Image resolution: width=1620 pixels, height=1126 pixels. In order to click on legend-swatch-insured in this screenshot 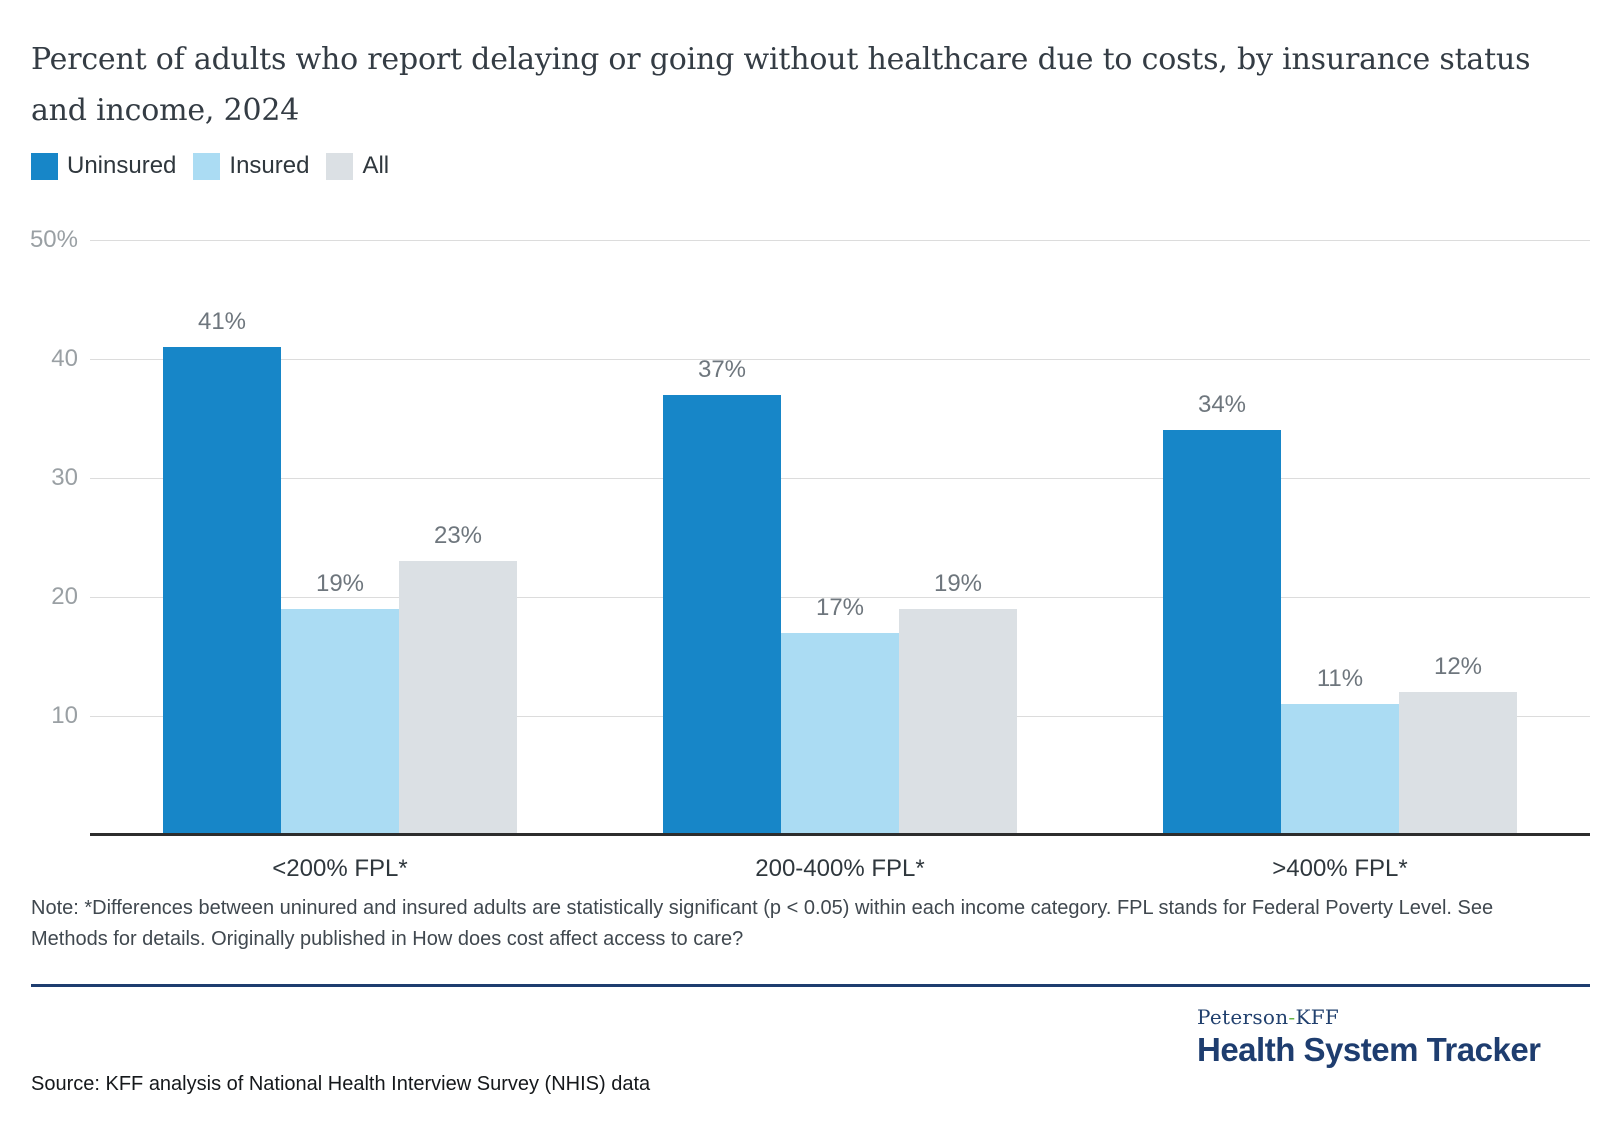, I will do `click(207, 166)`.